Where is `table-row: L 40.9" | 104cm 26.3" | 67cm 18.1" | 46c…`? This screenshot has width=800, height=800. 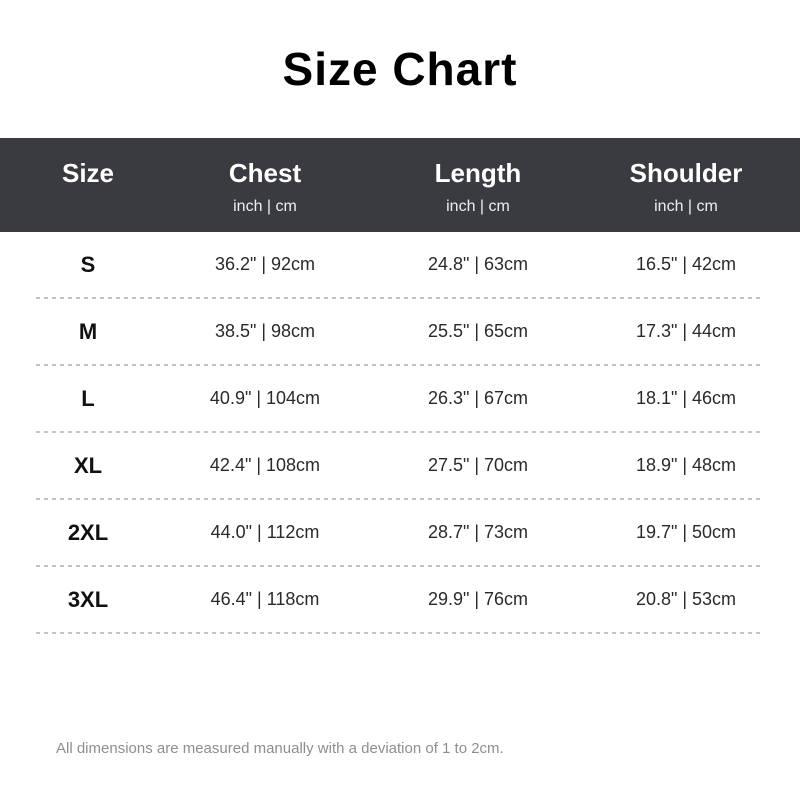 table-row: L 40.9" | 104cm 26.3" | 67cm 18.1" | 46c… is located at coordinates (400, 398).